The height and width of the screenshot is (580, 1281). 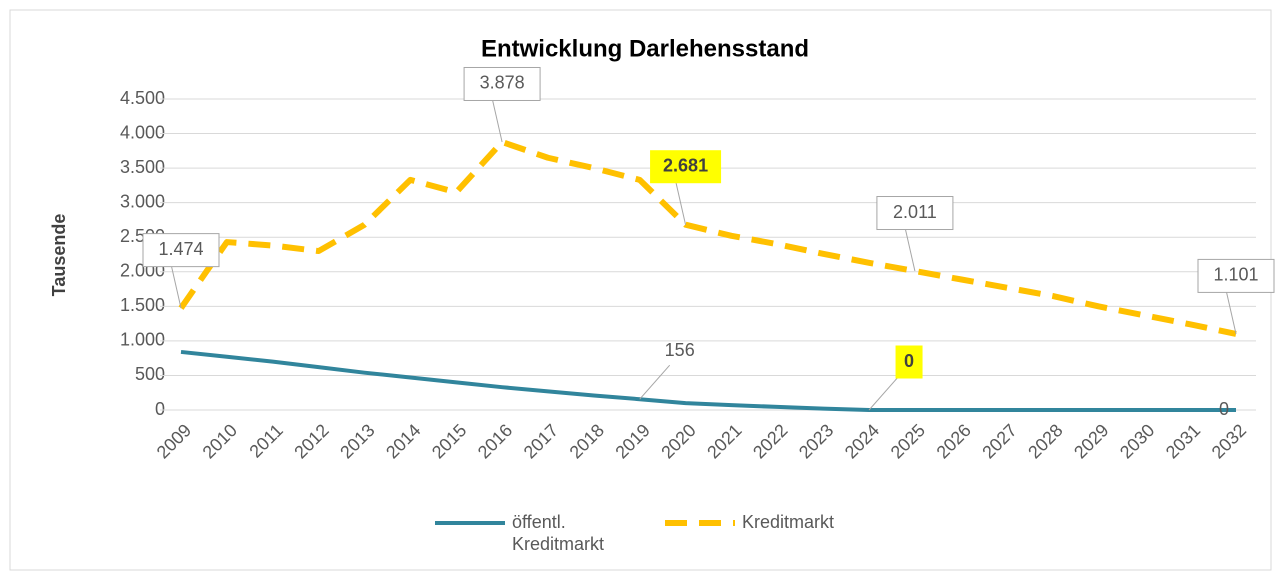 I want to click on data-label: 2.681, so click(x=685, y=165).